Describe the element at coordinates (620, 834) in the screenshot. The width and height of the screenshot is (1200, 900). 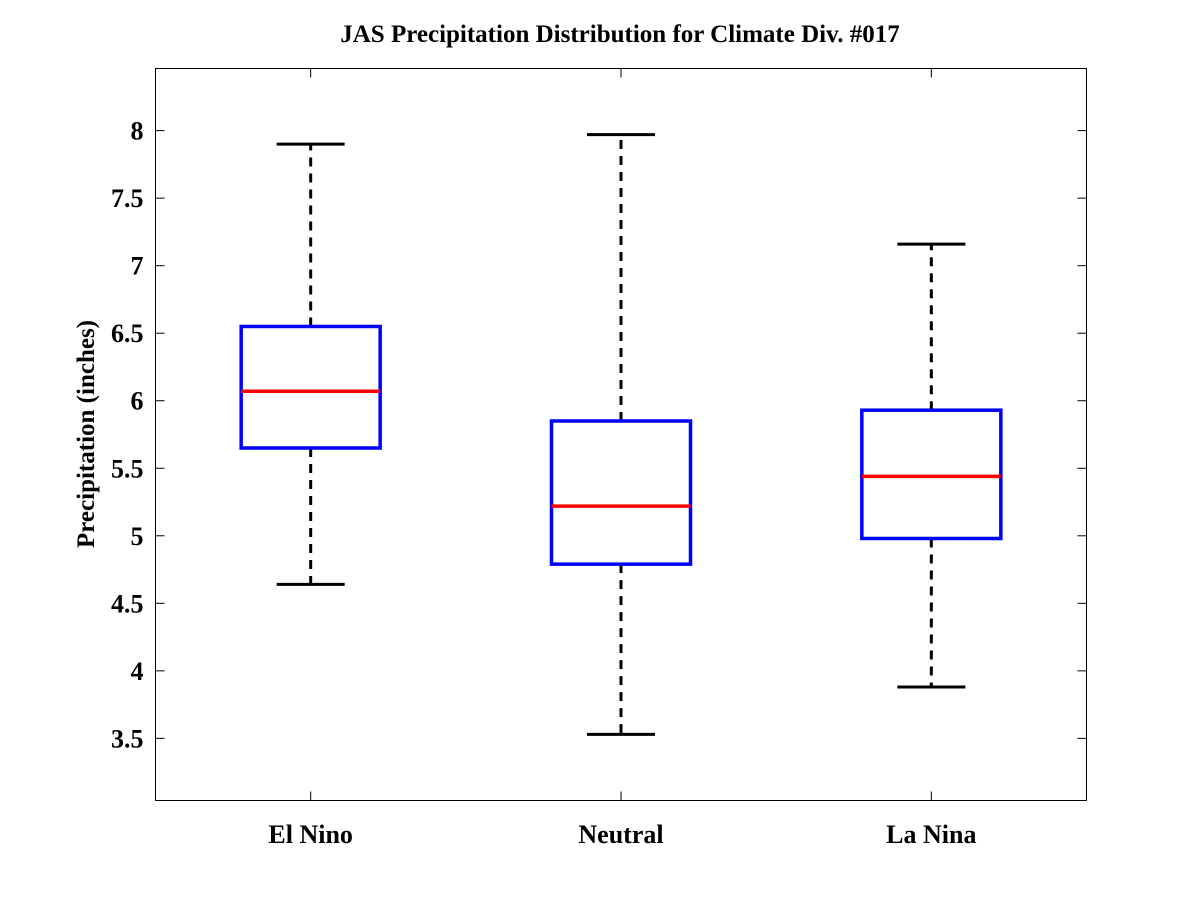
I see `x-tick-label: Neutral` at that location.